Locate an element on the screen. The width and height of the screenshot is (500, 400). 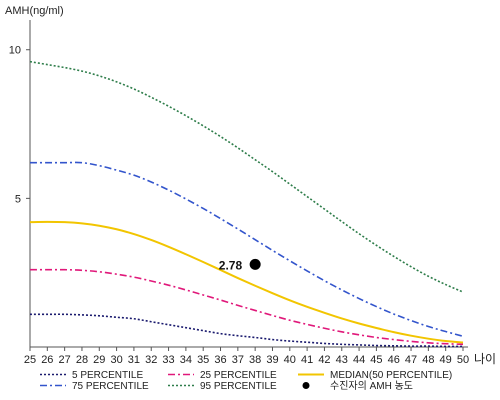
legend-label-0: 5 PERCENTILE is located at coordinates (107, 375).